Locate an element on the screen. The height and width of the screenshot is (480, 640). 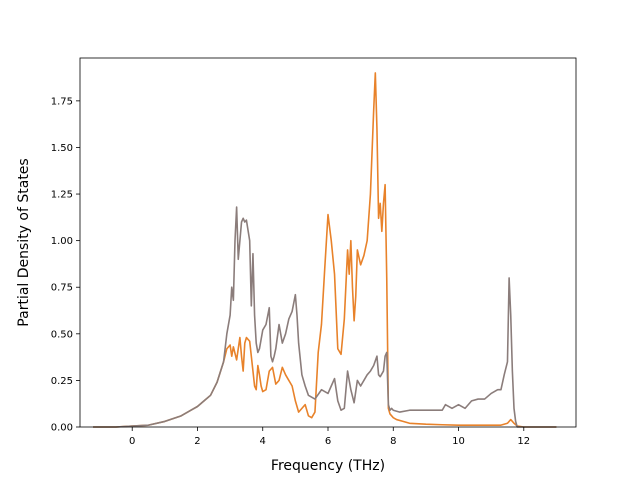
x-tick-label: 12 is located at coordinates (523, 441).